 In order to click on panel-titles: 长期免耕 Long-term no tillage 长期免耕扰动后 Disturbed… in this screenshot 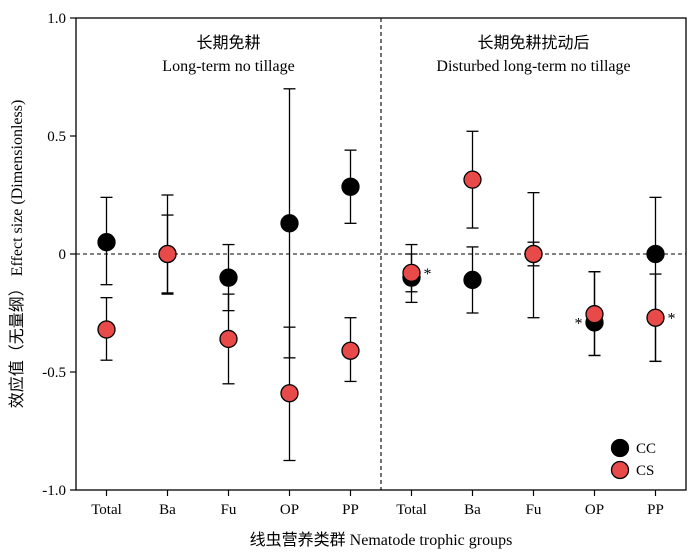, I will do `click(396, 54)`.